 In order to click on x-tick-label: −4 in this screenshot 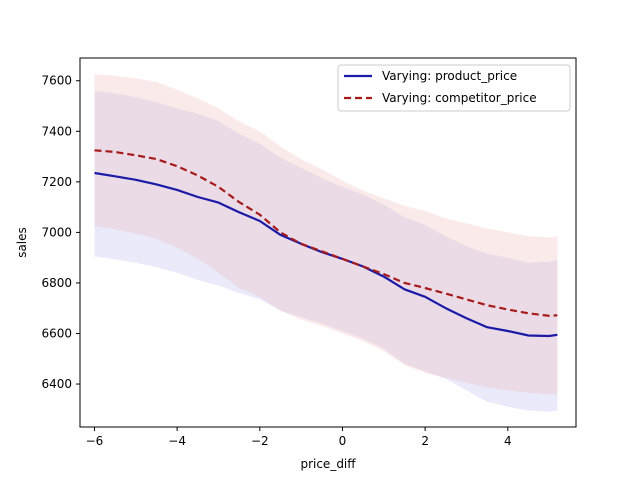, I will do `click(177, 441)`.